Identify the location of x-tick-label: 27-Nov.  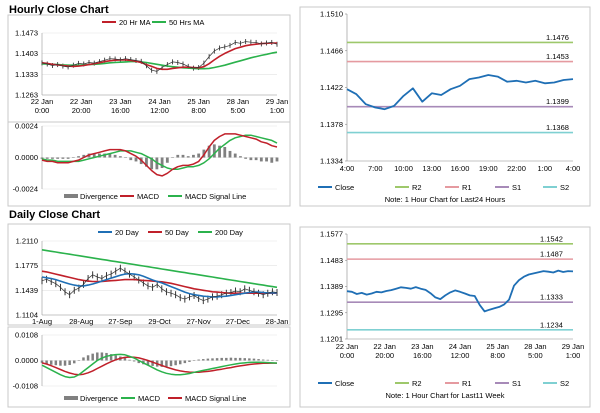
(199, 321).